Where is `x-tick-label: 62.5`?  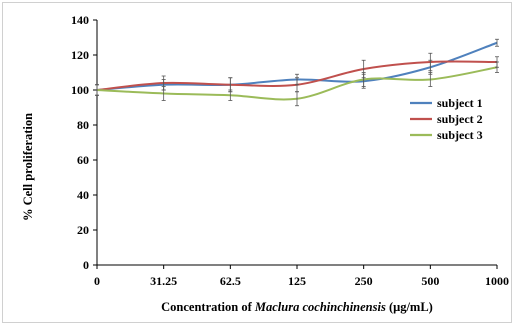
x-tick-label: 62.5 is located at coordinates (230, 281).